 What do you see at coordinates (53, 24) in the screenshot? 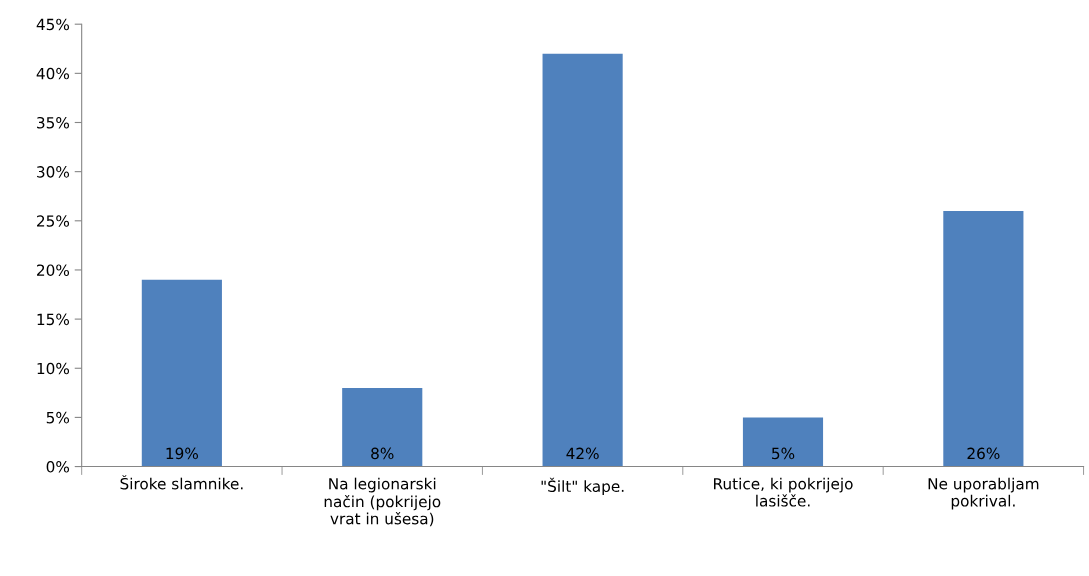
I see `y-tick-label: 45%` at bounding box center [53, 24].